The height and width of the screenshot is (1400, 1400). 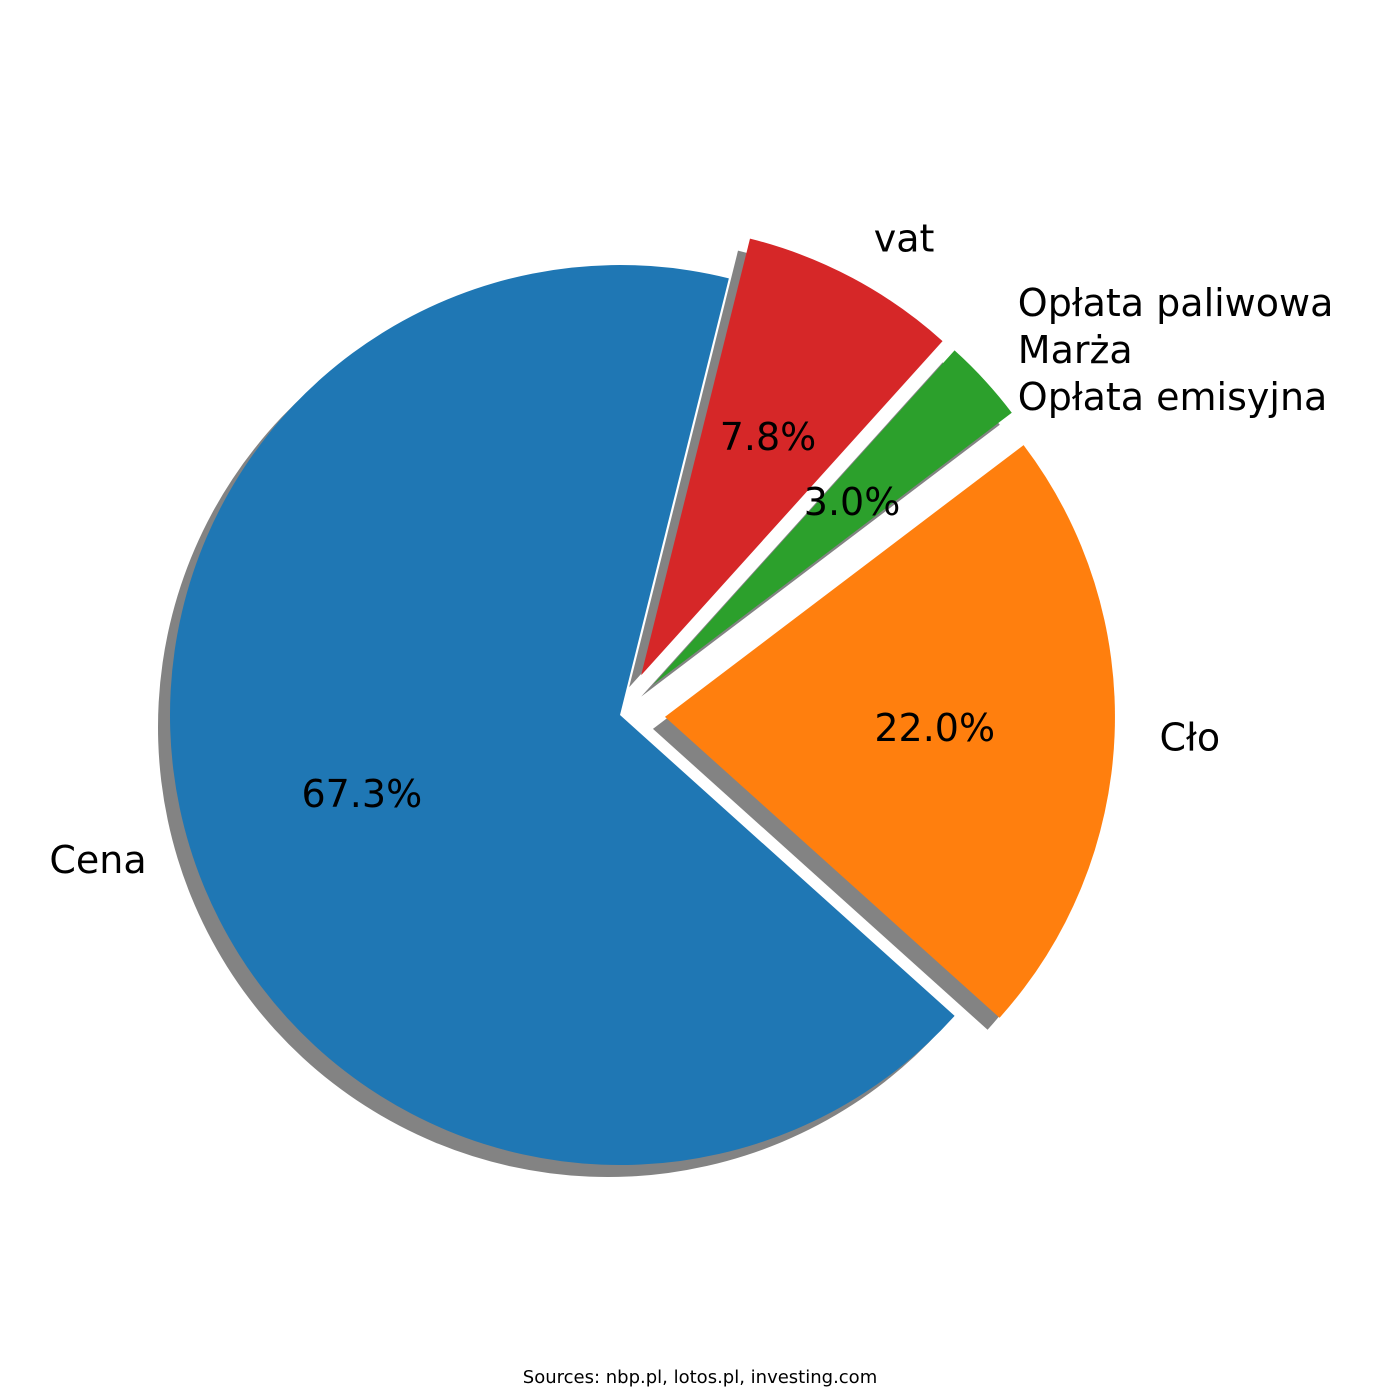 I want to click on pie-category-label-cena: Cena, so click(x=97, y=860).